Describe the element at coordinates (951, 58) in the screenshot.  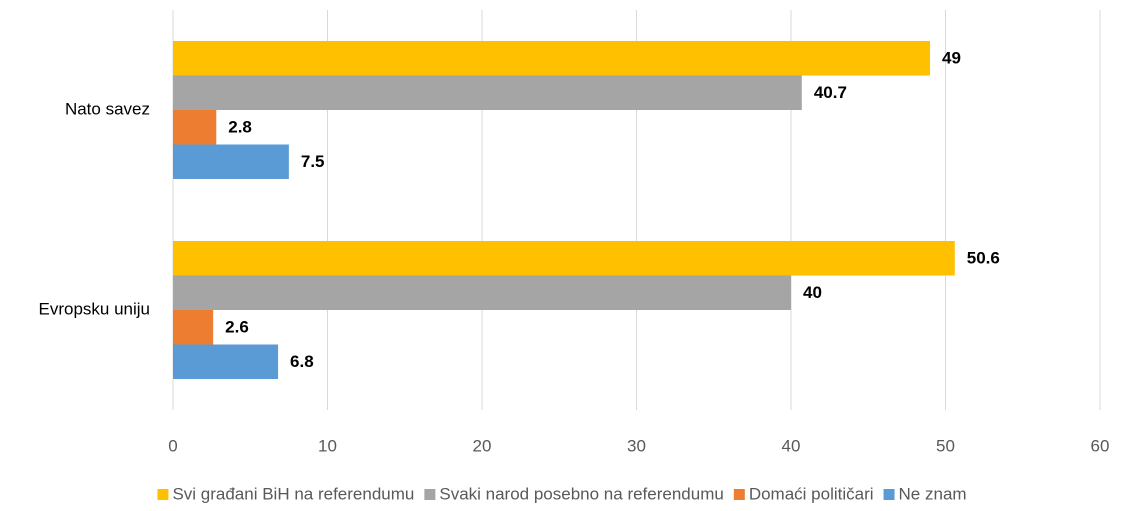
I see `data-label: 49` at that location.